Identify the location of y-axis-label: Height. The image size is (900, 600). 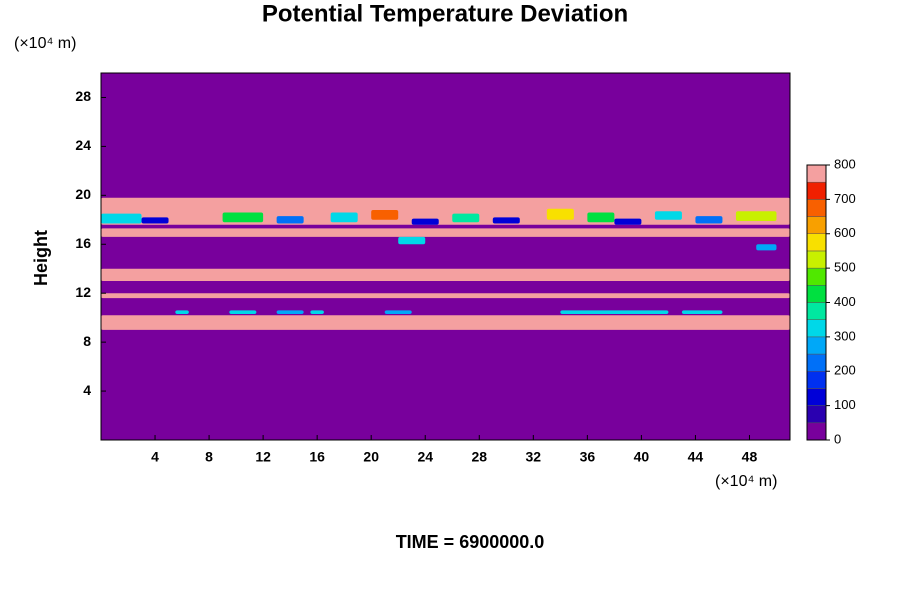
(41, 258).